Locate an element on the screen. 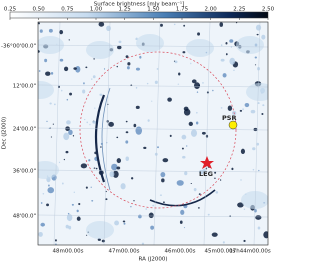  diffuse-emission is located at coordinates (46, 90).